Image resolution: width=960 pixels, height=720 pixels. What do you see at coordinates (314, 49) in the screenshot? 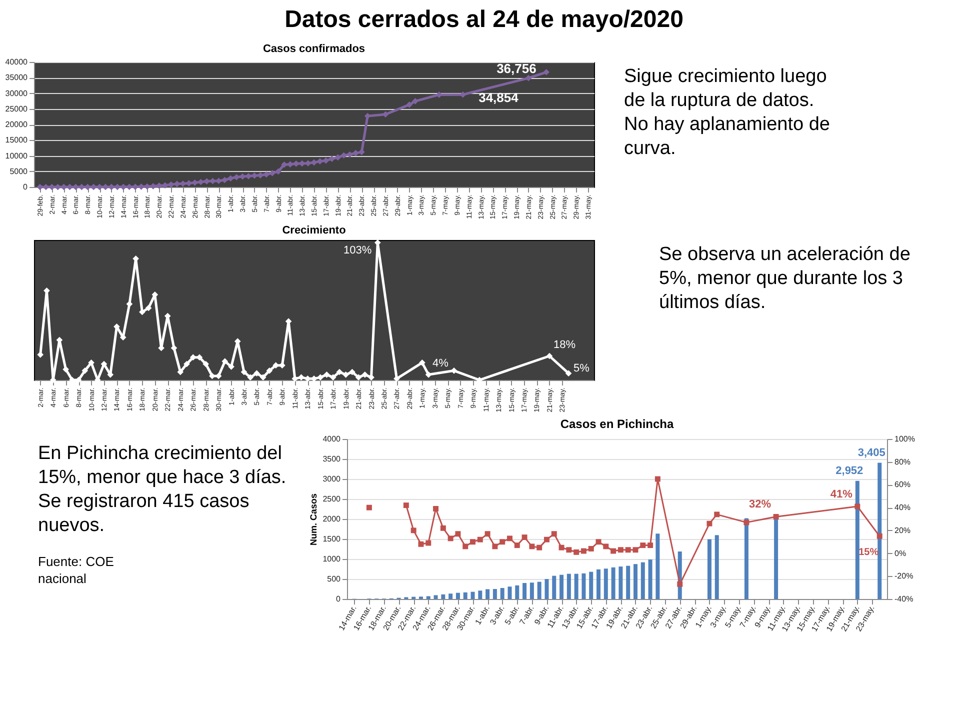
I see `chart-title: Casos confirmados` at bounding box center [314, 49].